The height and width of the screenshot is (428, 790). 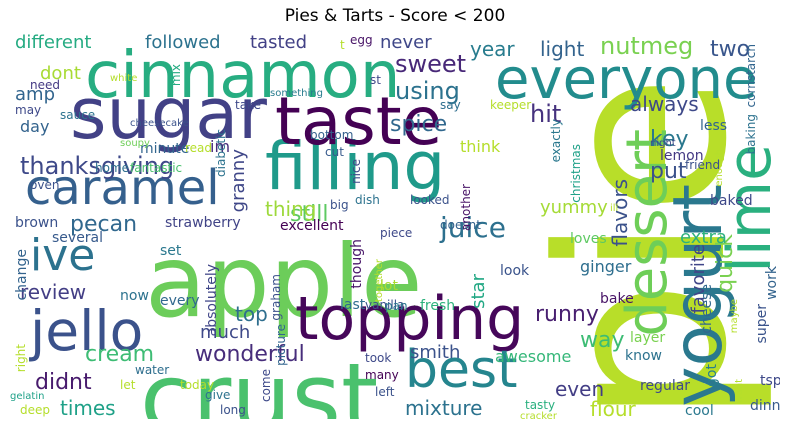 I want to click on word-best: best, so click(x=461, y=370).